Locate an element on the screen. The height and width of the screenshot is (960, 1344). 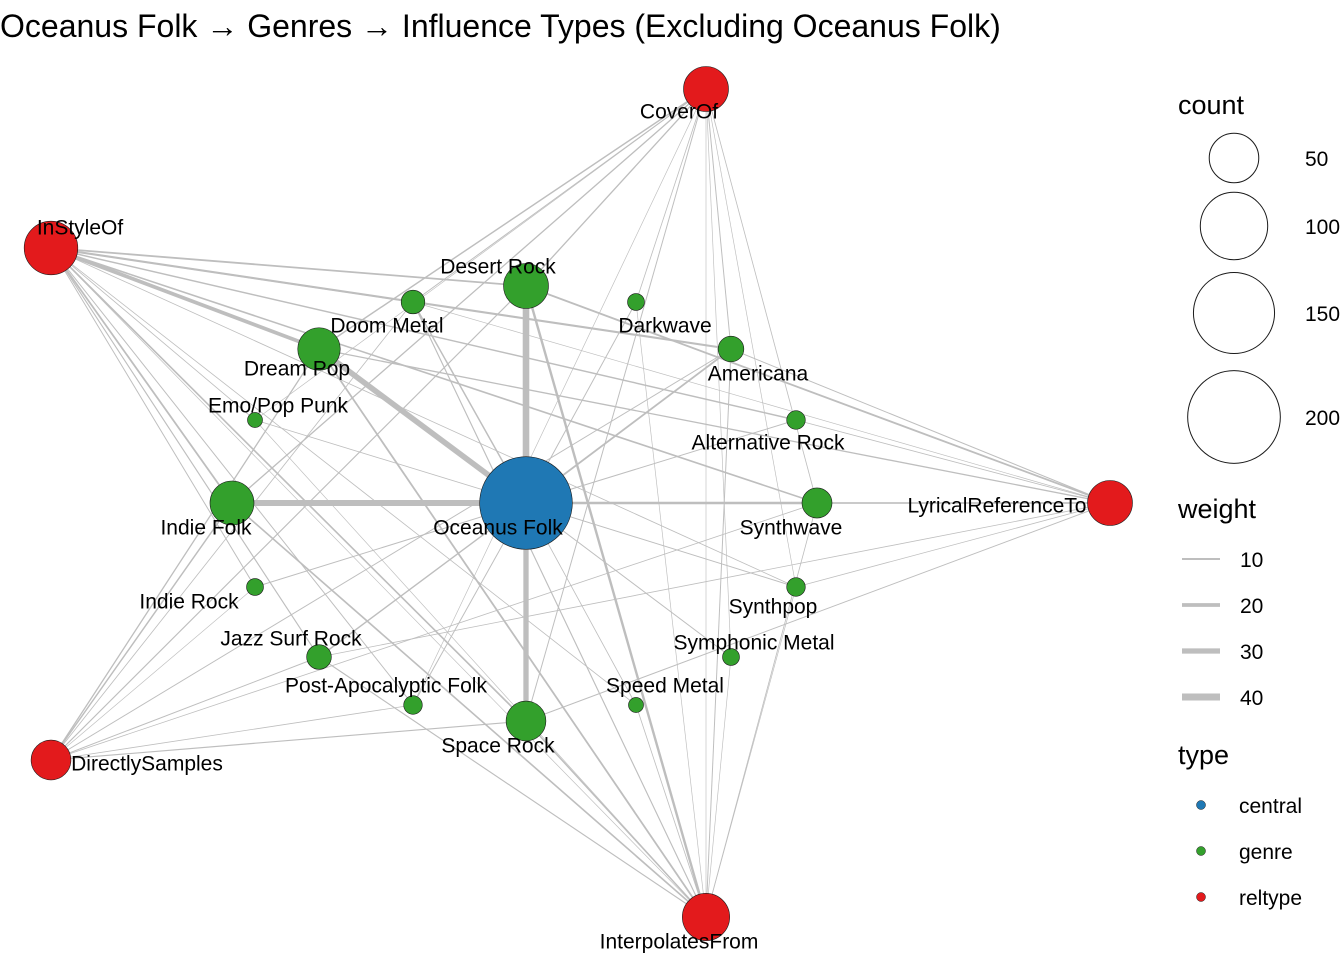
node-indie_folk is located at coordinates (232, 503).